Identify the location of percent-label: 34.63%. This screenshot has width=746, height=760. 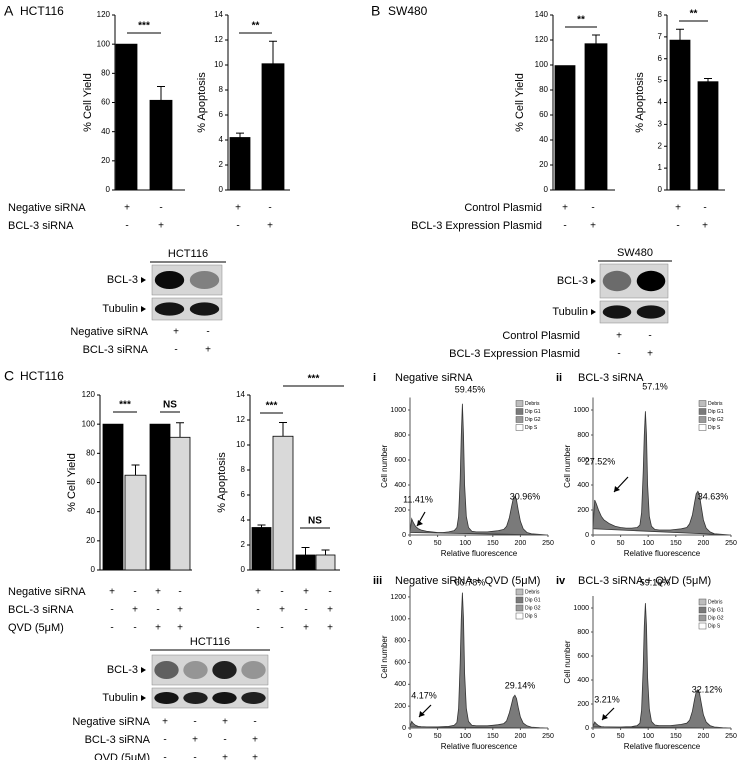
(713, 496).